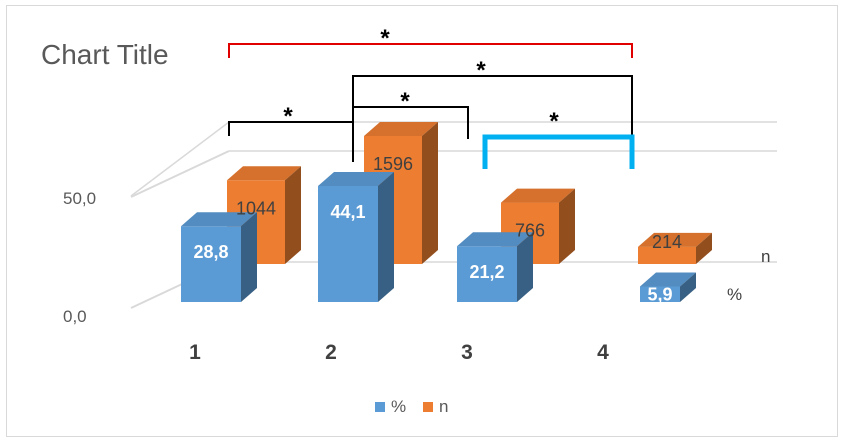  What do you see at coordinates (486, 272) in the screenshot?
I see `data-label-percent: 21,2` at bounding box center [486, 272].